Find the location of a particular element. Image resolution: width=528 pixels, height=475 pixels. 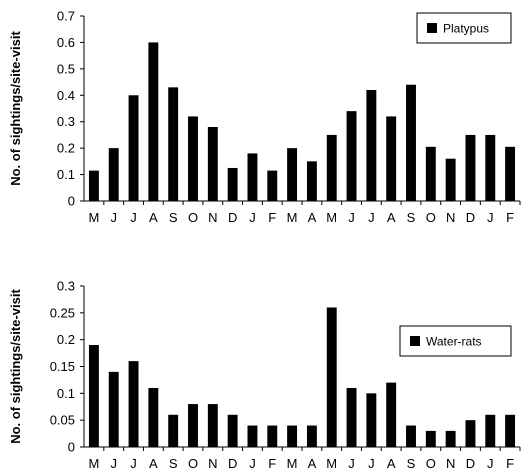

legend: Platypus is located at coordinates (464, 28).